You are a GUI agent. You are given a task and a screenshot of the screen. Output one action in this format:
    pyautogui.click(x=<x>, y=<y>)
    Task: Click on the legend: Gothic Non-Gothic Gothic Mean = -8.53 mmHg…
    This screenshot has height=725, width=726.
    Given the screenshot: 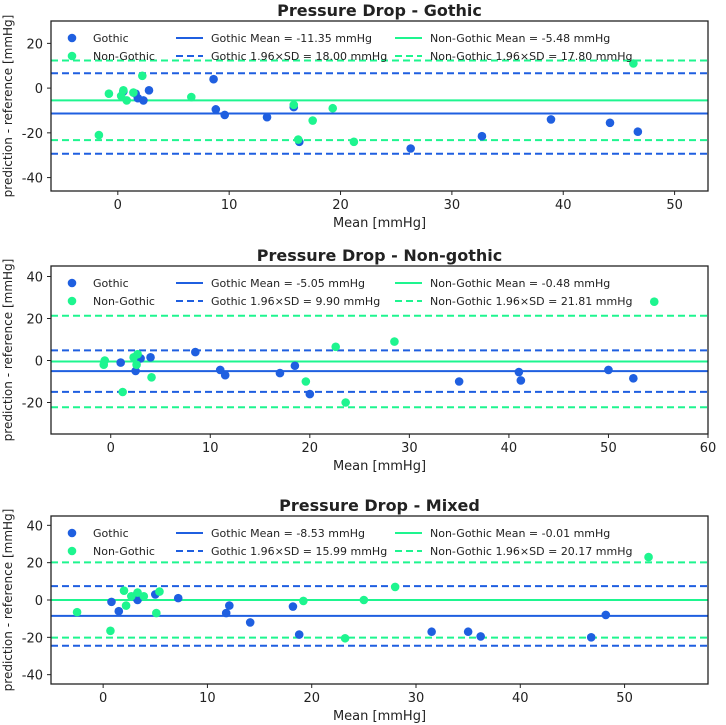 What is the action you would take?
    pyautogui.click(x=350, y=542)
    